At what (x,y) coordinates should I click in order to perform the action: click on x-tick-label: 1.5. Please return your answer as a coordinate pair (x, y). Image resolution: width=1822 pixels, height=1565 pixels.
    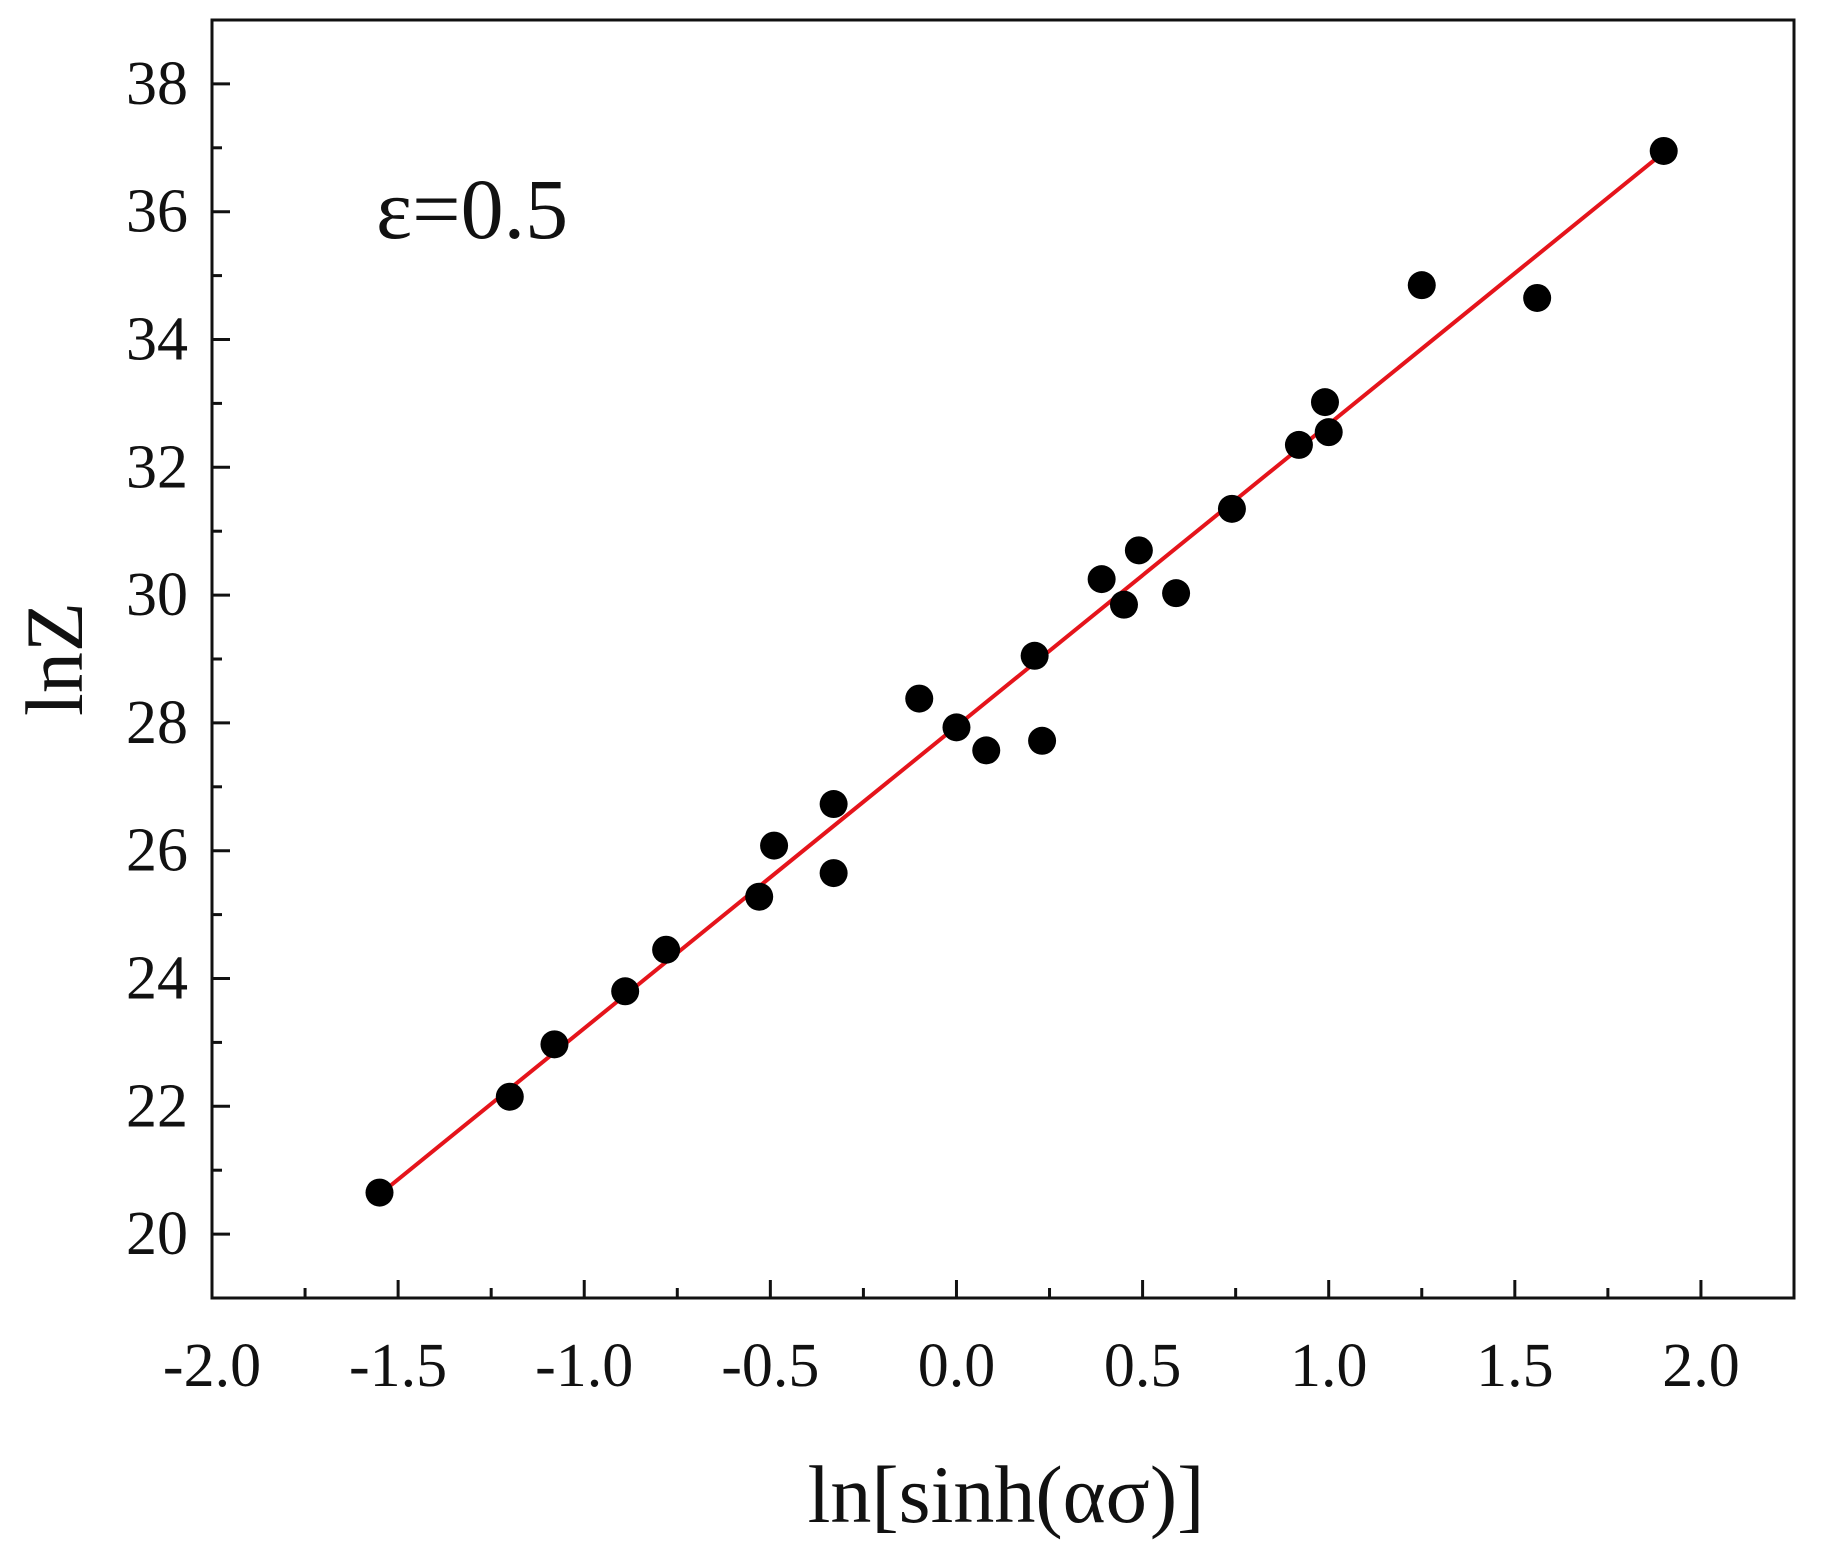
    Looking at the image, I should click on (1515, 1366).